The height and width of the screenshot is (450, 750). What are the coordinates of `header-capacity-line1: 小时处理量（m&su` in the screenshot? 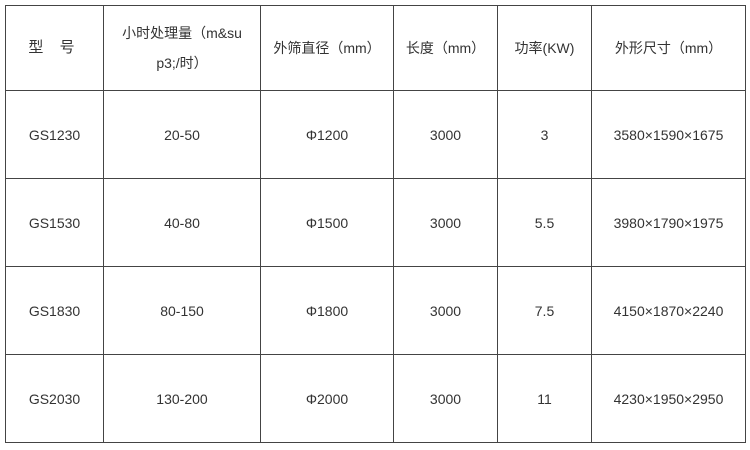 It's located at (182, 33).